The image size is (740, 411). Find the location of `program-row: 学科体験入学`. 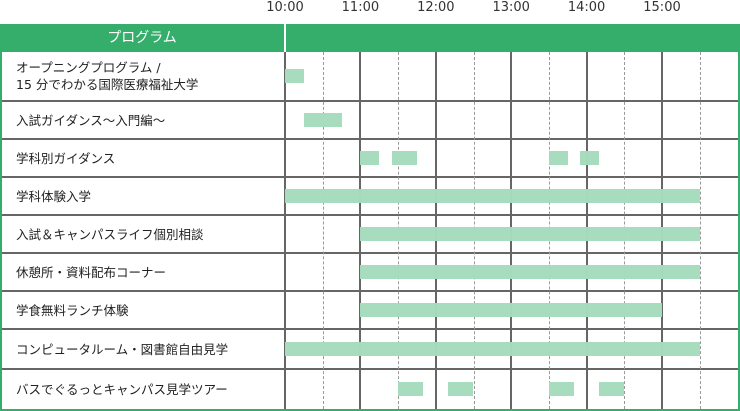

program-row: 学科体験入学 is located at coordinates (370, 197).